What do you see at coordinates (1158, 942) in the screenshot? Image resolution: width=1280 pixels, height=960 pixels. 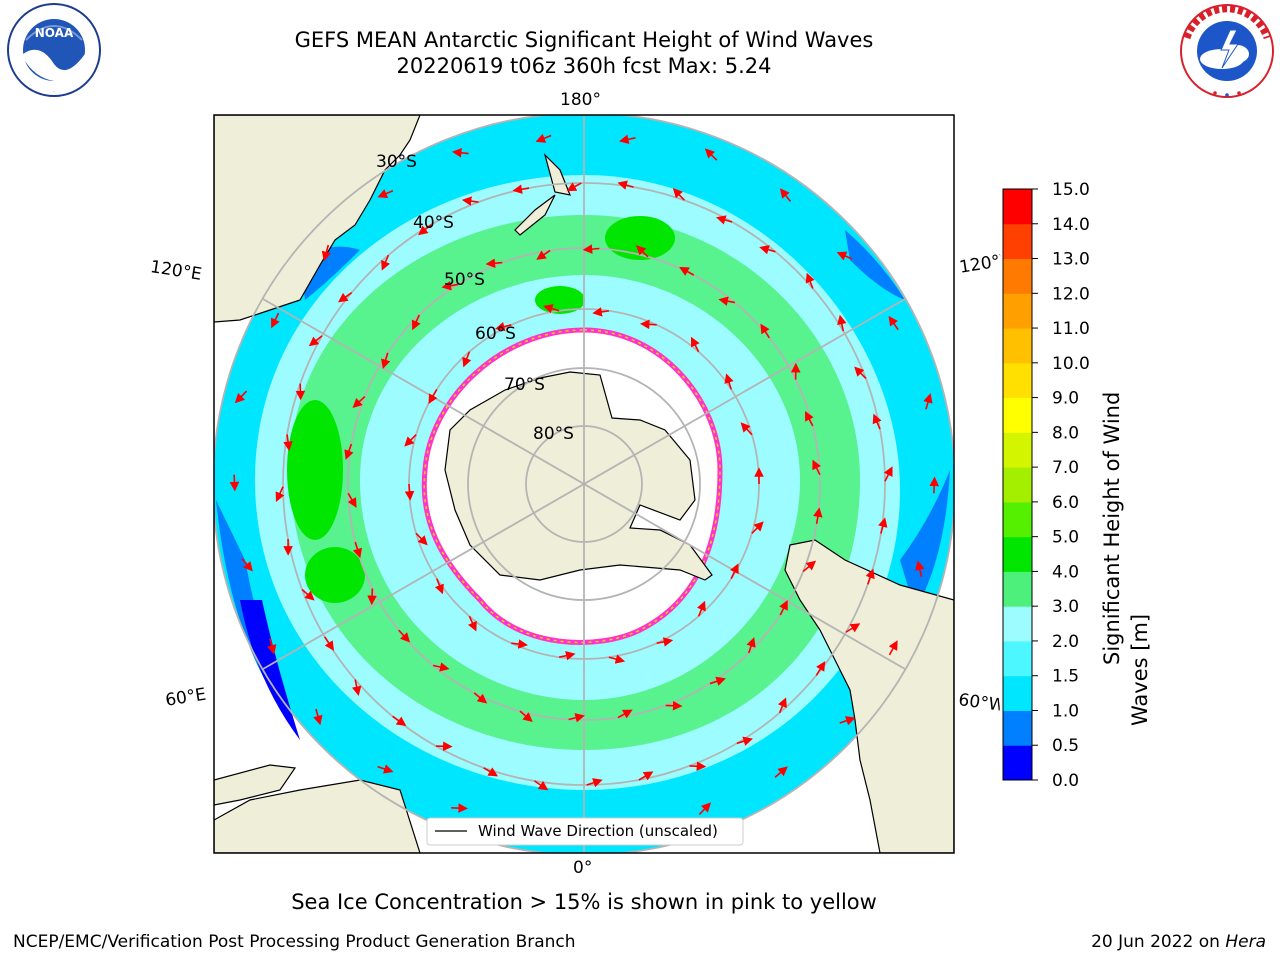 I see `footer-date-text: 20 Jun 2022 on` at bounding box center [1158, 942].